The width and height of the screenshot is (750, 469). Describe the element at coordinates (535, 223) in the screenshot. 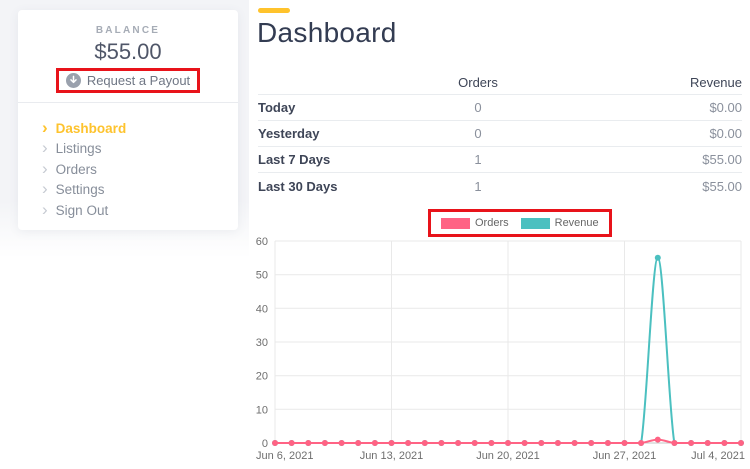

I see `revenue-legend-swatch` at that location.